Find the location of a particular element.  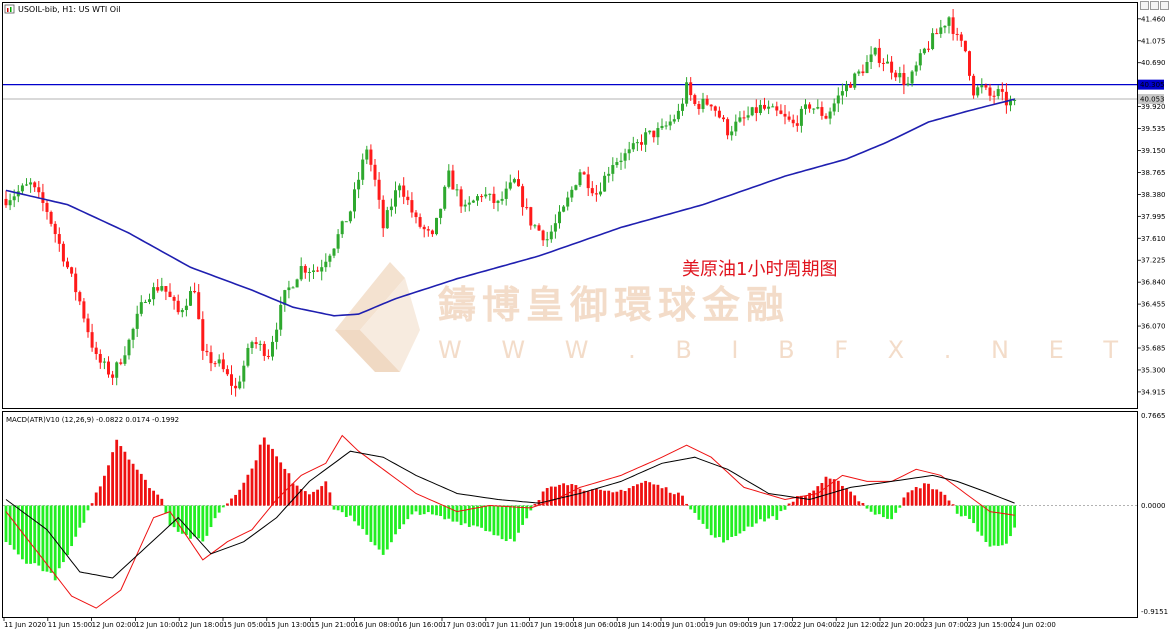

time-label: 22 Jun 04:00 is located at coordinates (814, 625).